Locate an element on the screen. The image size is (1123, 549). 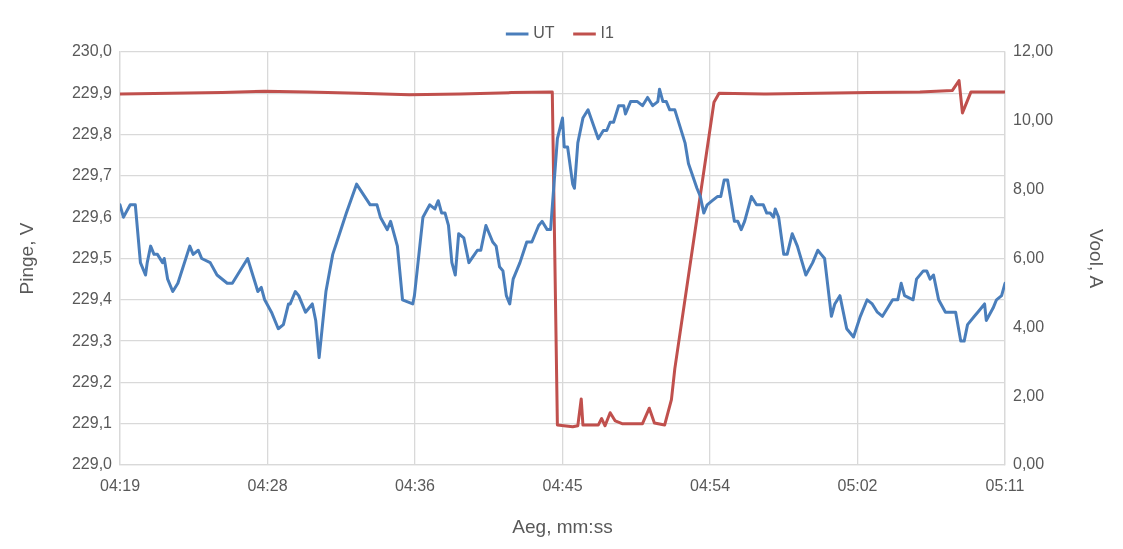
x-axis-title: Aeg, mm:ss is located at coordinates (562, 526).